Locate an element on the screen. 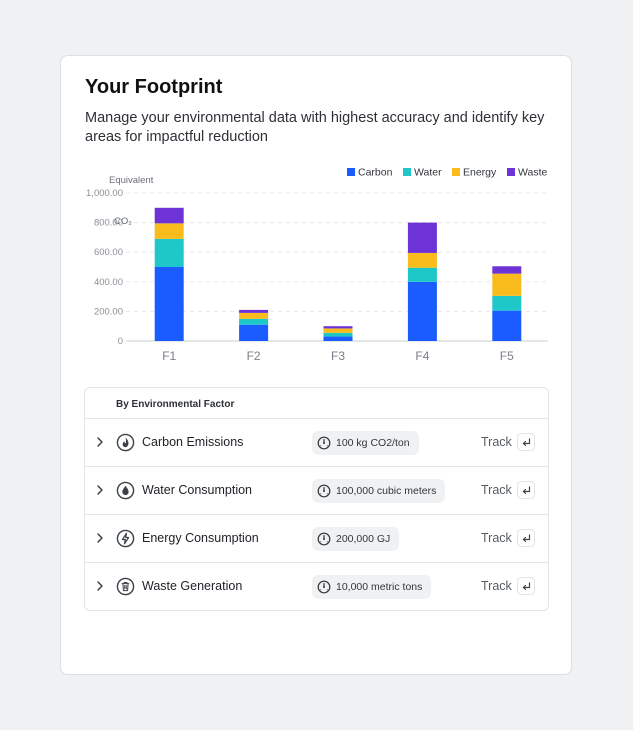 The image size is (633, 730). legend-swatch-energy is located at coordinates (456, 172).